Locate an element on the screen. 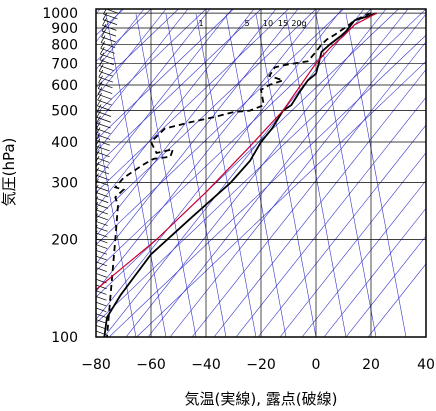  mixing-ratio-label: 15 is located at coordinates (283, 23).